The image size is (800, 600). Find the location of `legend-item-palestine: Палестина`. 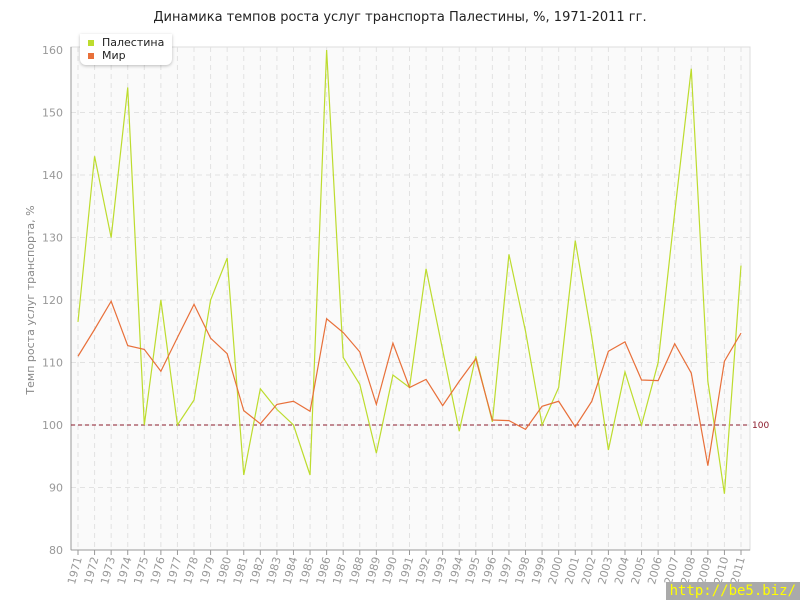

legend-item-palestine: Палестина is located at coordinates (126, 42).